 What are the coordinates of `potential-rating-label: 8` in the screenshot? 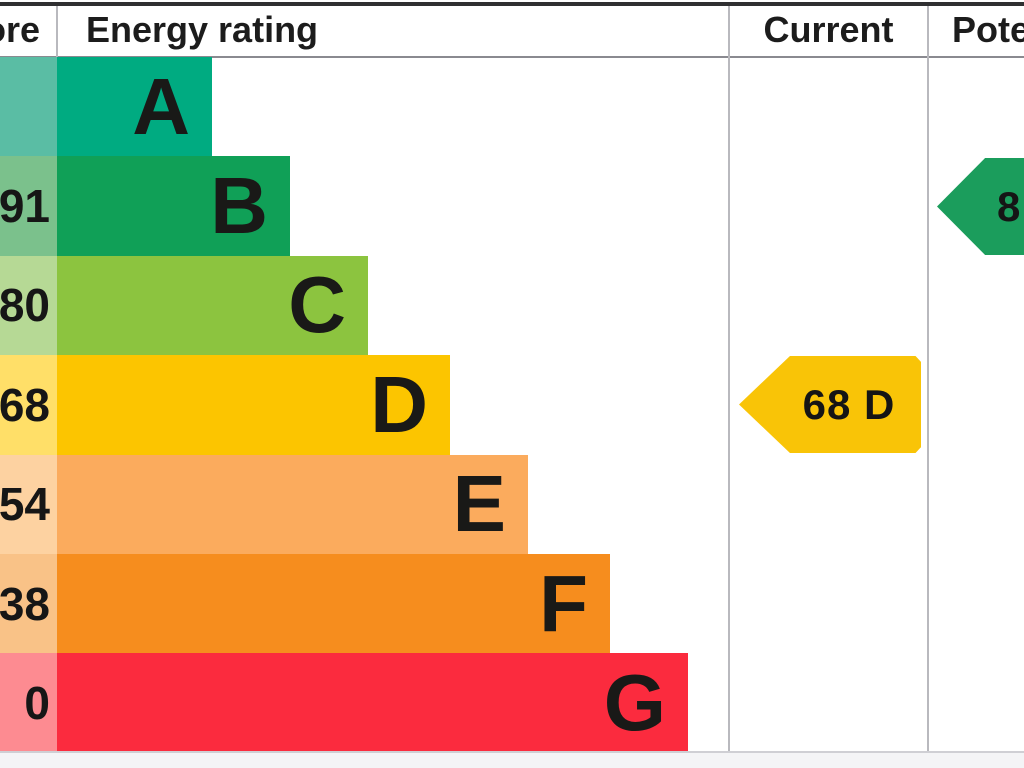 It's located at (1009, 206).